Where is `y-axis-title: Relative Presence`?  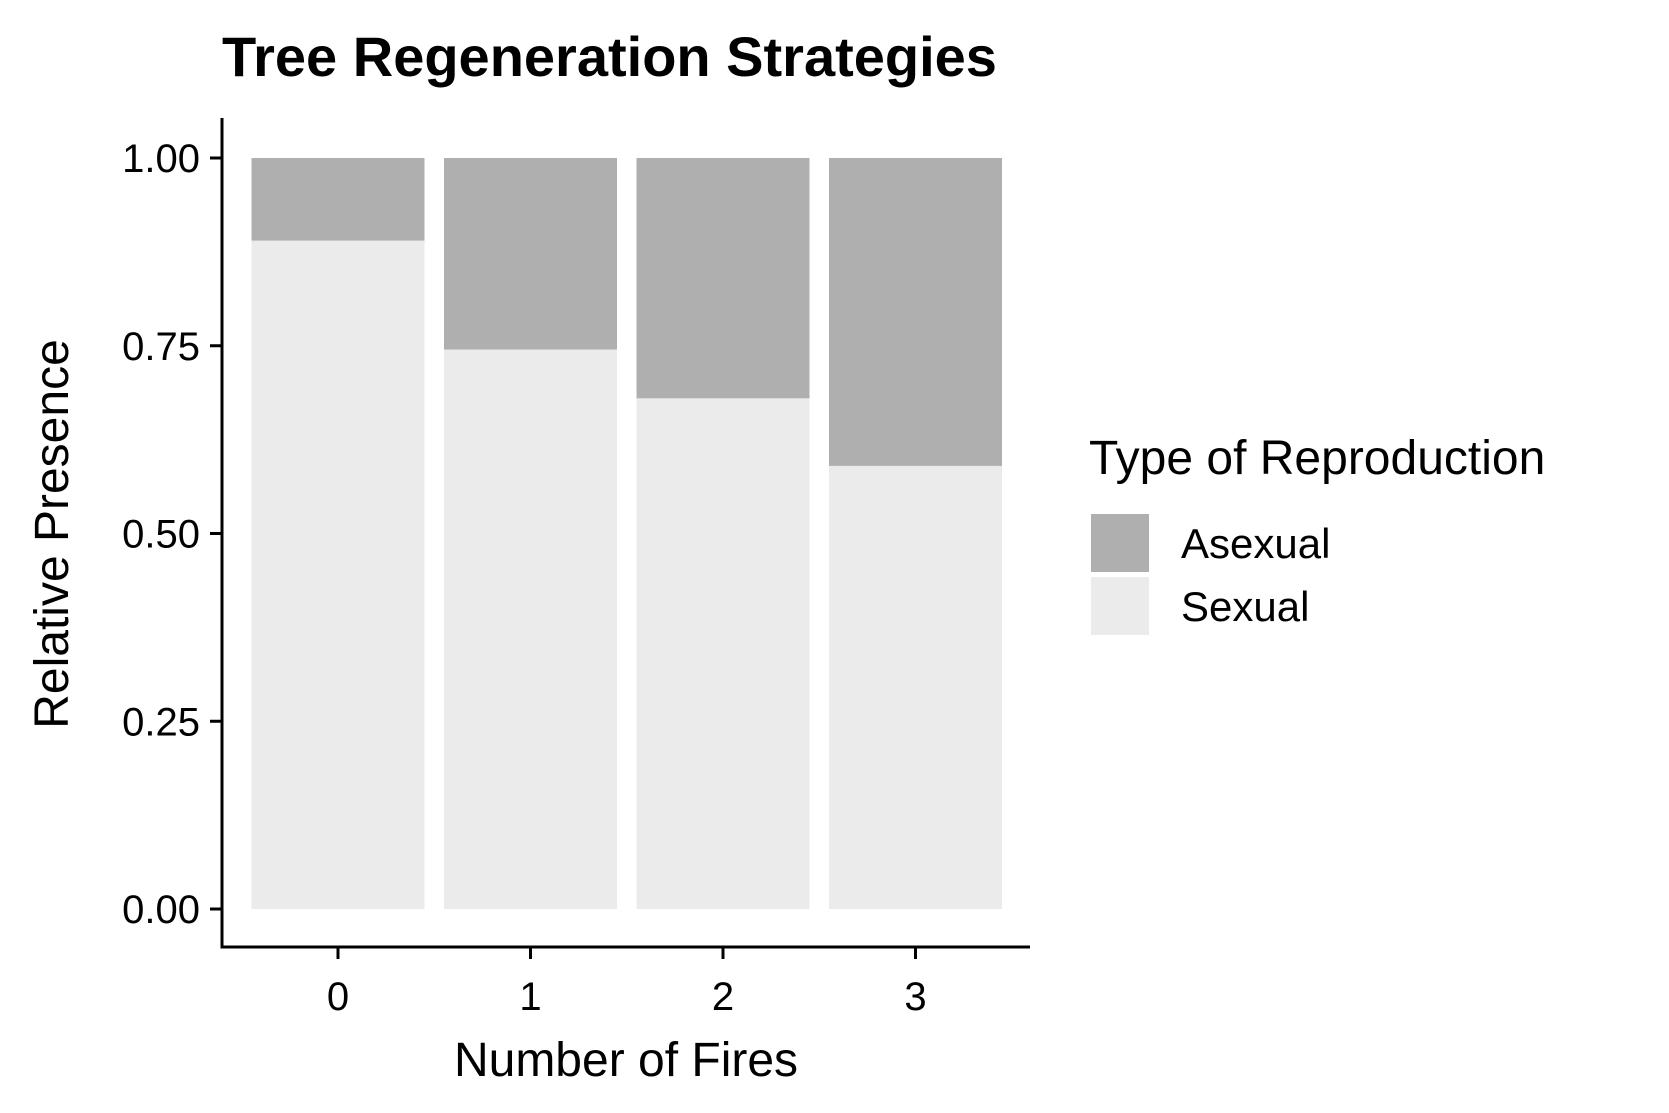
y-axis-title: Relative Presence is located at coordinates (52, 534).